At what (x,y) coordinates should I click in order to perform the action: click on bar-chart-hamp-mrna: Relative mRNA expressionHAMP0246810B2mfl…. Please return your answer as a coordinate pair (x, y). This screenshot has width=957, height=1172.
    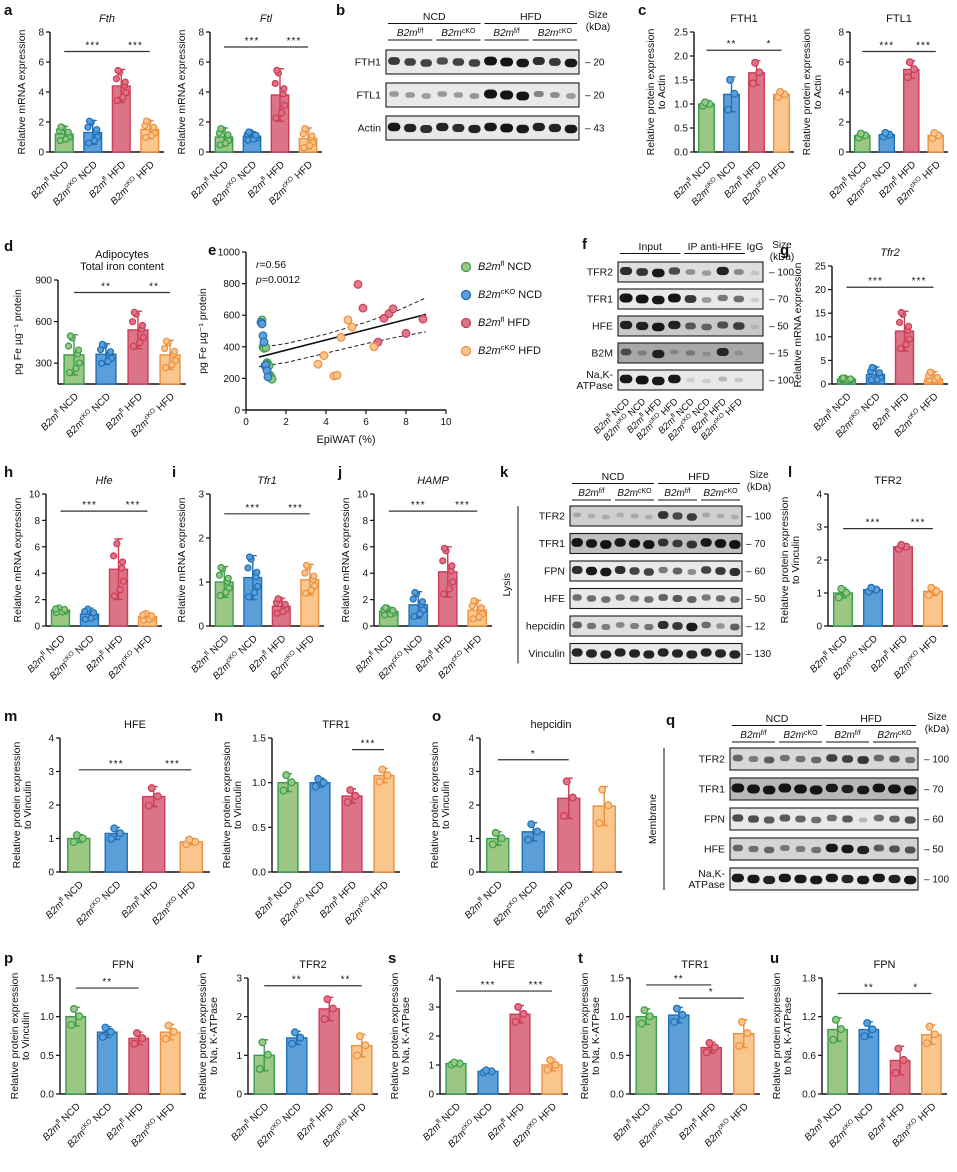
    Looking at the image, I should click on (416, 578).